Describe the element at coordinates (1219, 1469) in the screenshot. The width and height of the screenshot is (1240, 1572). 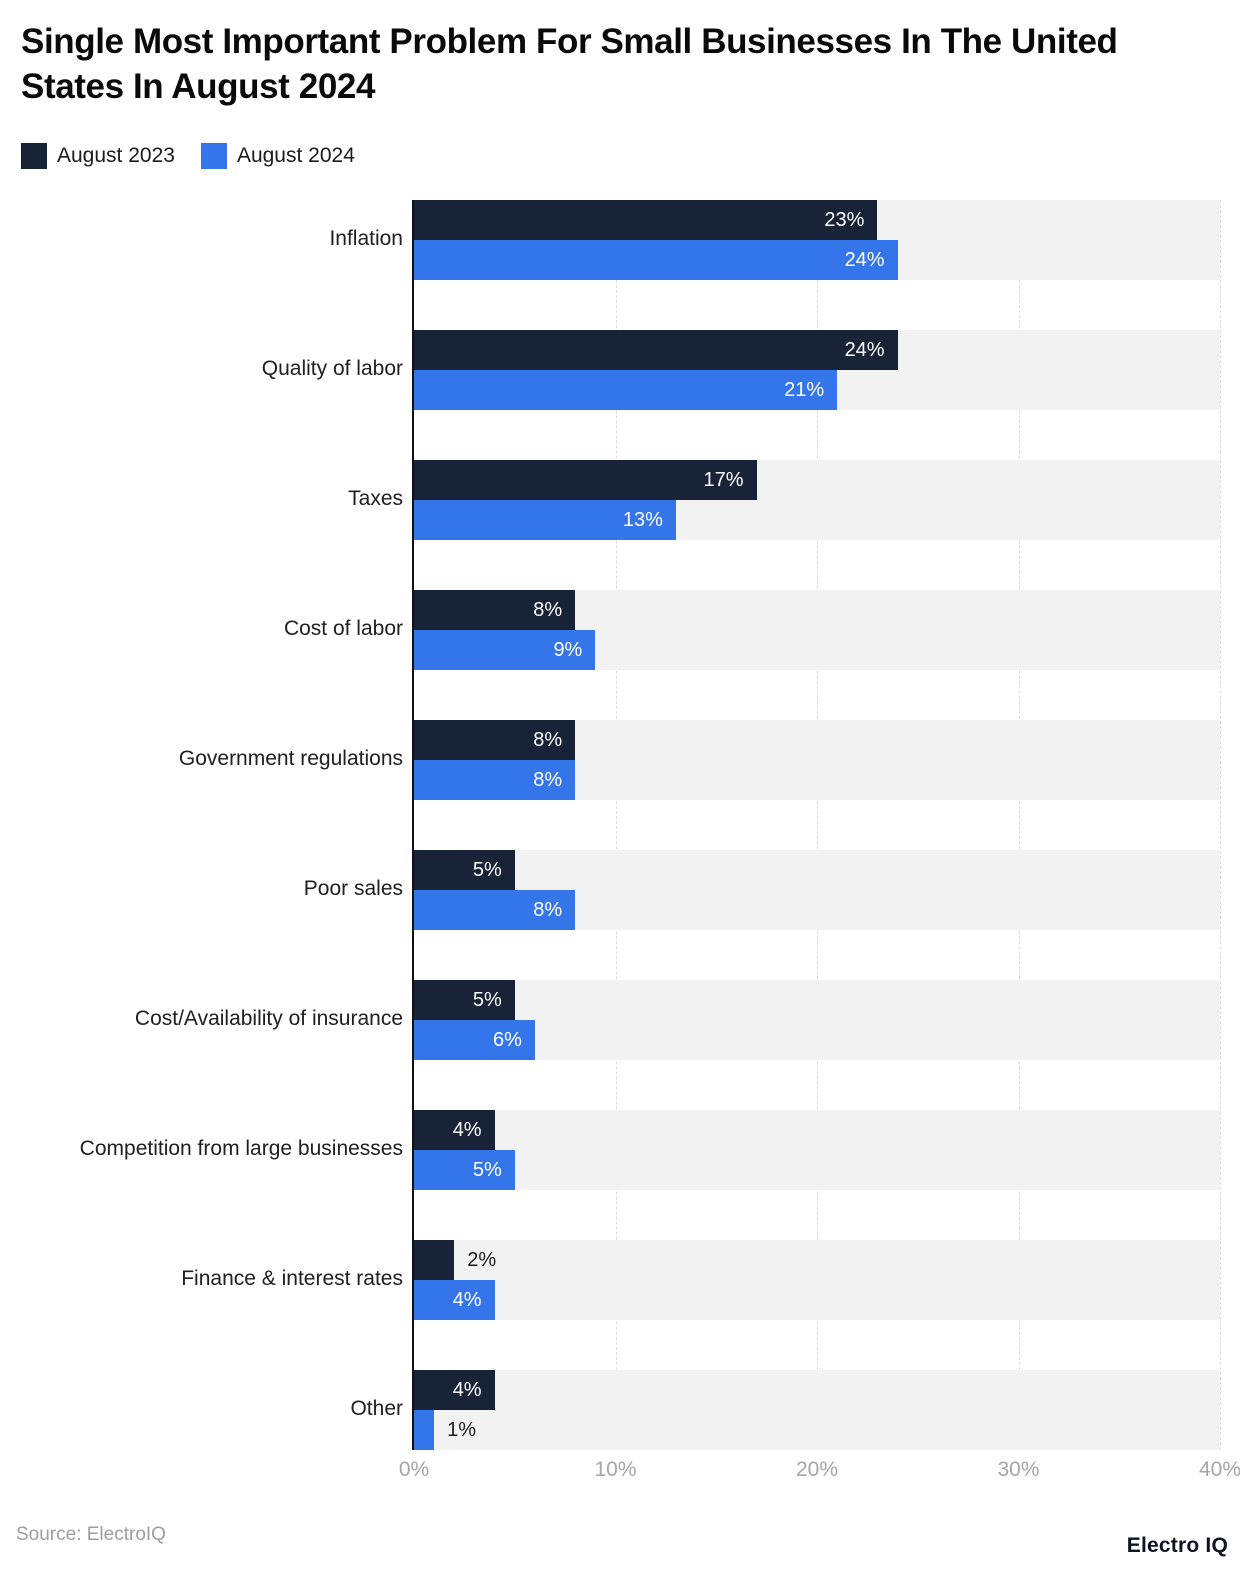
I see `x-tick-label: 40%` at that location.